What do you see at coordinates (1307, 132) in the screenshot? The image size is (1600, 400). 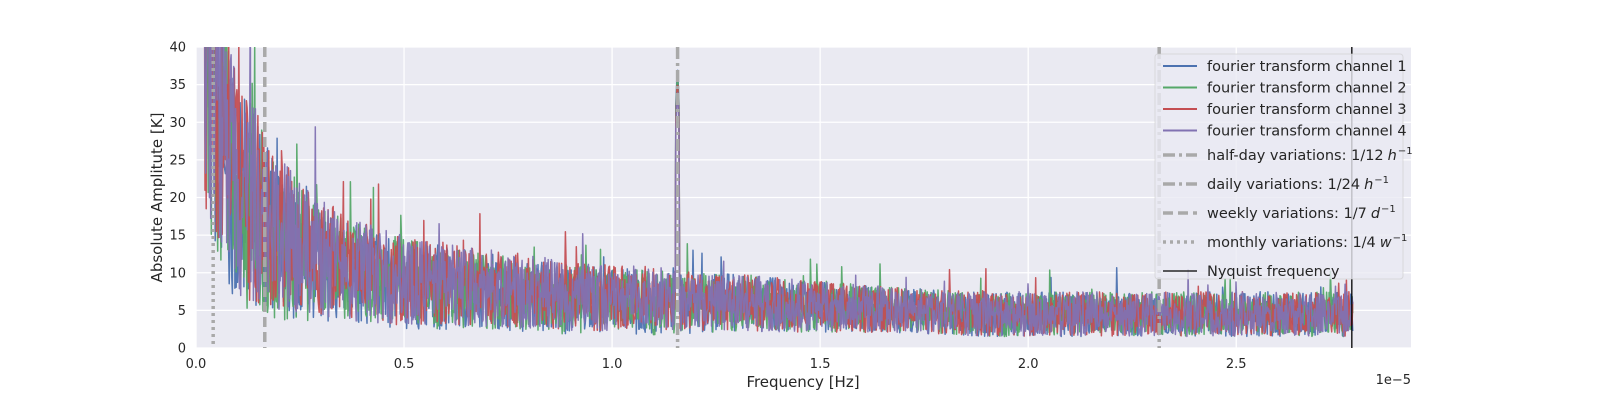 I see `legend-label-channel-4: fourier transform channel 4` at bounding box center [1307, 132].